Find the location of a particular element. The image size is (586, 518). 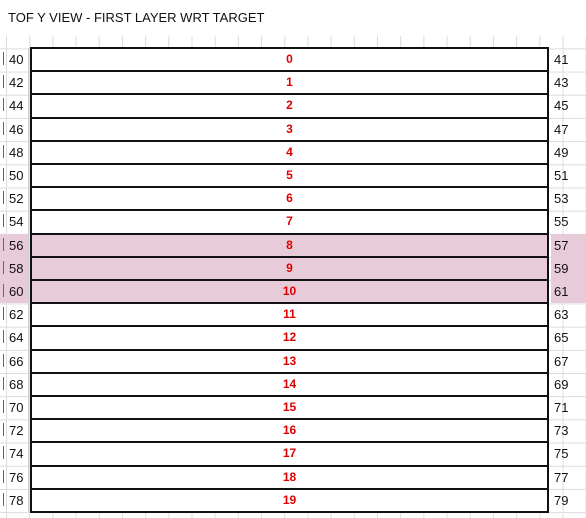

layer-index-label: 17 is located at coordinates (289, 453).